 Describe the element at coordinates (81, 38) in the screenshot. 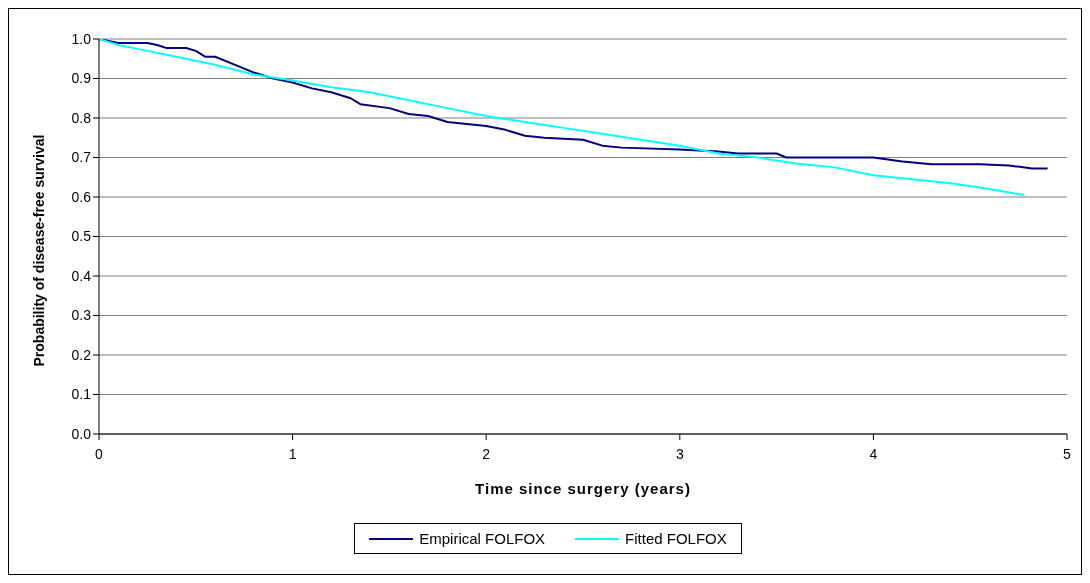

I see `y-tick-label: 1.0` at that location.